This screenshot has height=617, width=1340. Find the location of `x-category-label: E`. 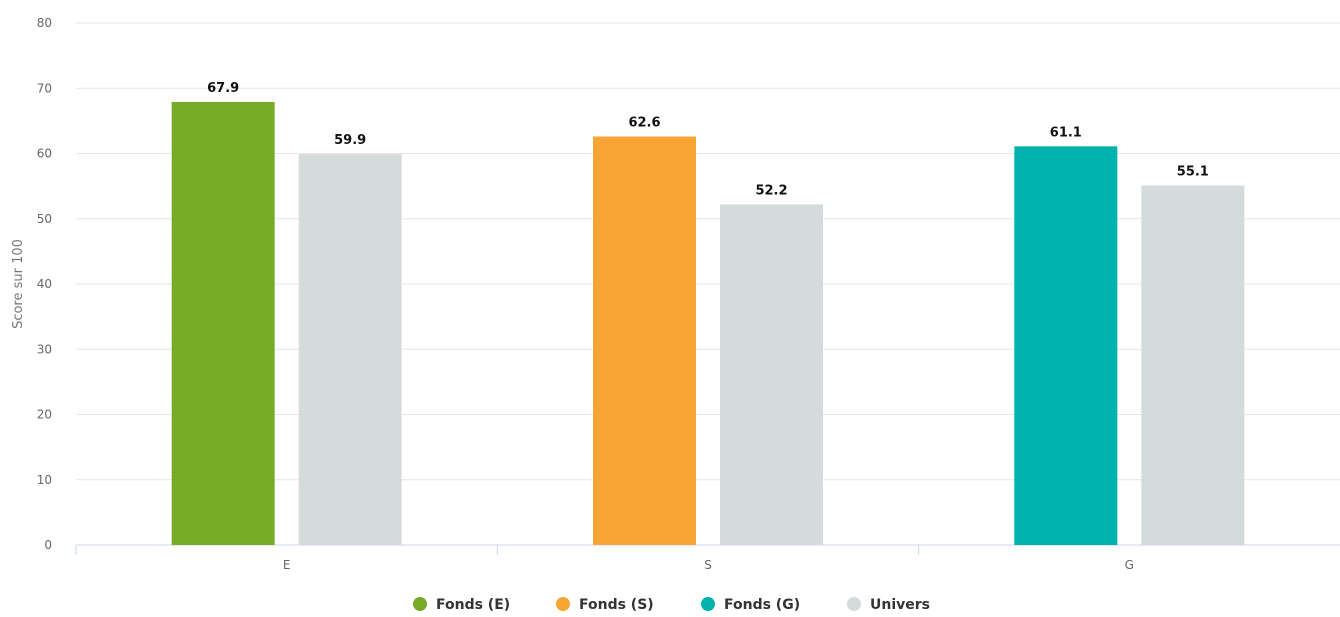

x-category-label: E is located at coordinates (287, 565).